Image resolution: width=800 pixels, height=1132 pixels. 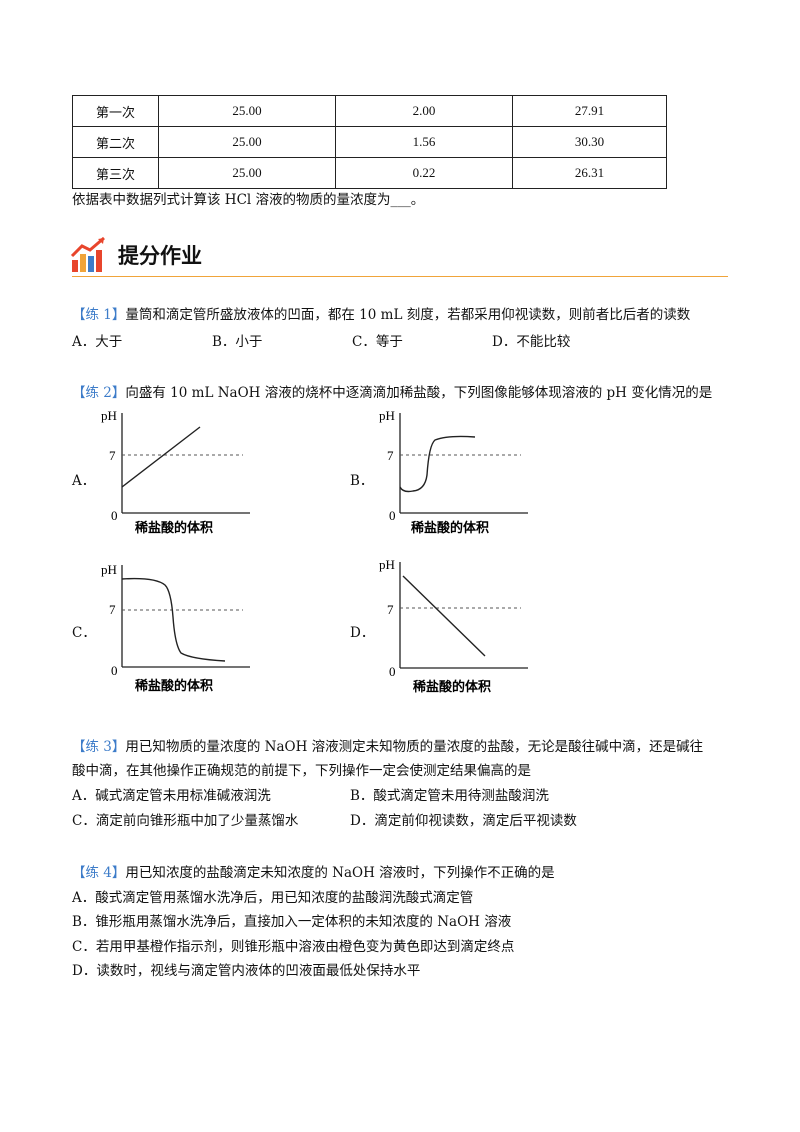 What do you see at coordinates (115, 142) in the screenshot?
I see `table-cell: 第二次` at bounding box center [115, 142].